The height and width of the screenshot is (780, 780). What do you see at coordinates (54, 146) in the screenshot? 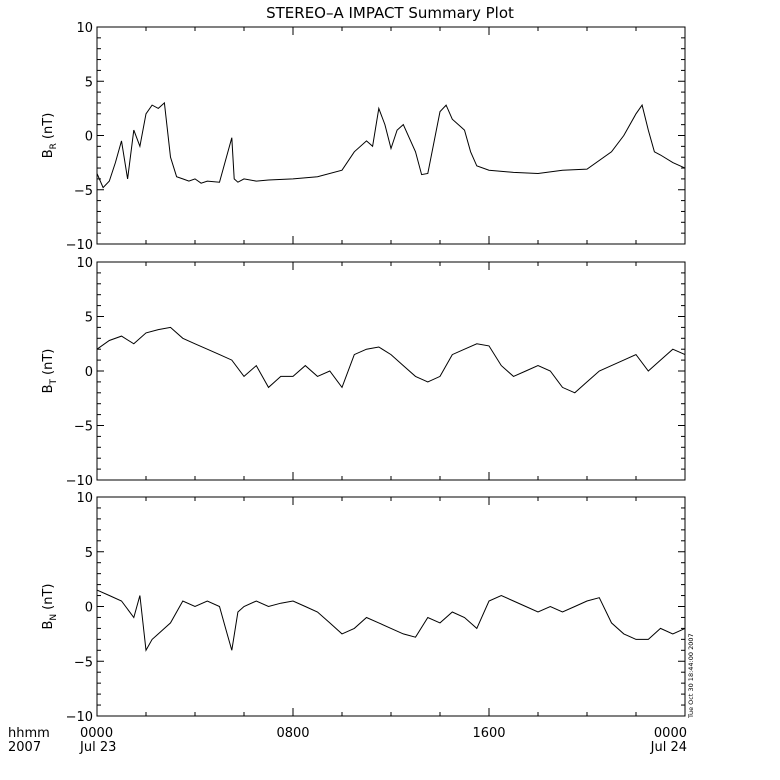
I see `y-axis-label-sub: R` at bounding box center [54, 146].